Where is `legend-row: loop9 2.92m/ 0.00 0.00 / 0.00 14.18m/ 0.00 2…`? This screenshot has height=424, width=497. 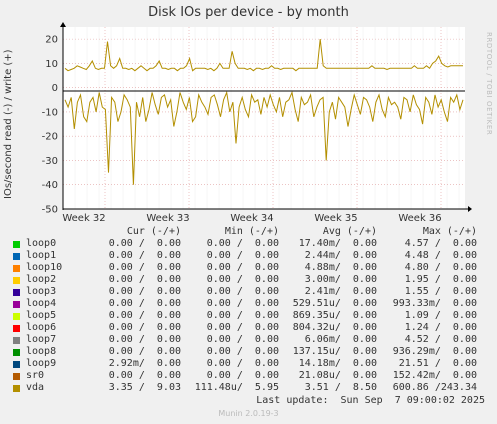 legend-row: loop9 2.92m/ 0.00 0.00 / 0.00 14.18m/ 0.00 2… is located at coordinates (248, 364).